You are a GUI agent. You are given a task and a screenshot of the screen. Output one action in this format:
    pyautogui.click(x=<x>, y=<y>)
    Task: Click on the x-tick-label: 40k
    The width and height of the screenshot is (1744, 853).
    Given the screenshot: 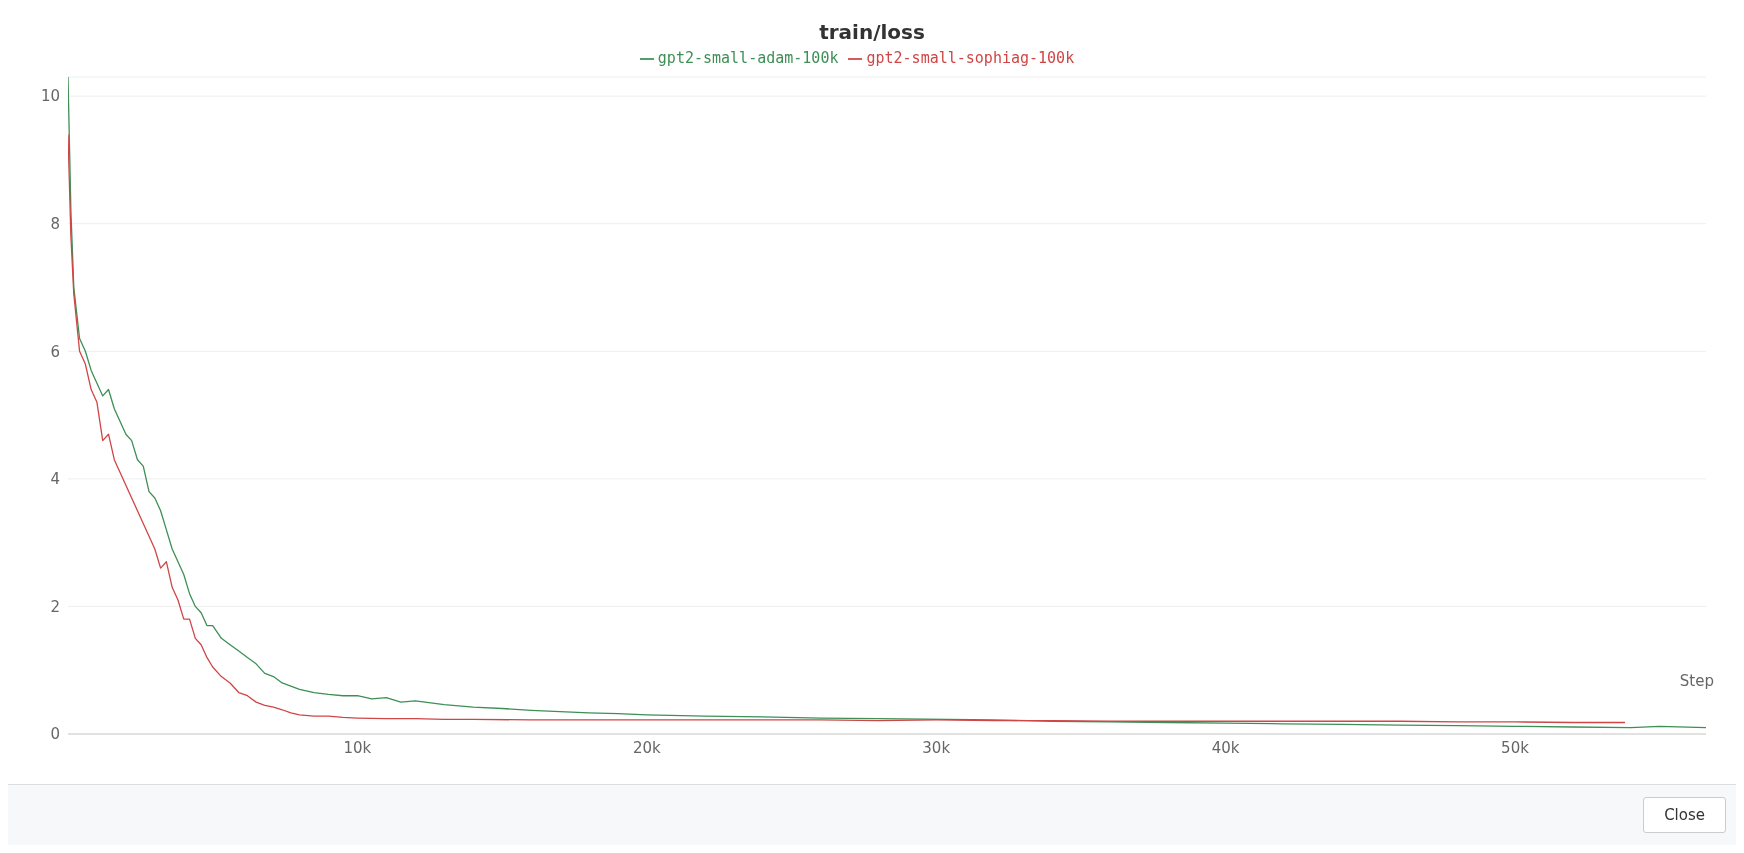 What is the action you would take?
    pyautogui.click(x=1225, y=747)
    